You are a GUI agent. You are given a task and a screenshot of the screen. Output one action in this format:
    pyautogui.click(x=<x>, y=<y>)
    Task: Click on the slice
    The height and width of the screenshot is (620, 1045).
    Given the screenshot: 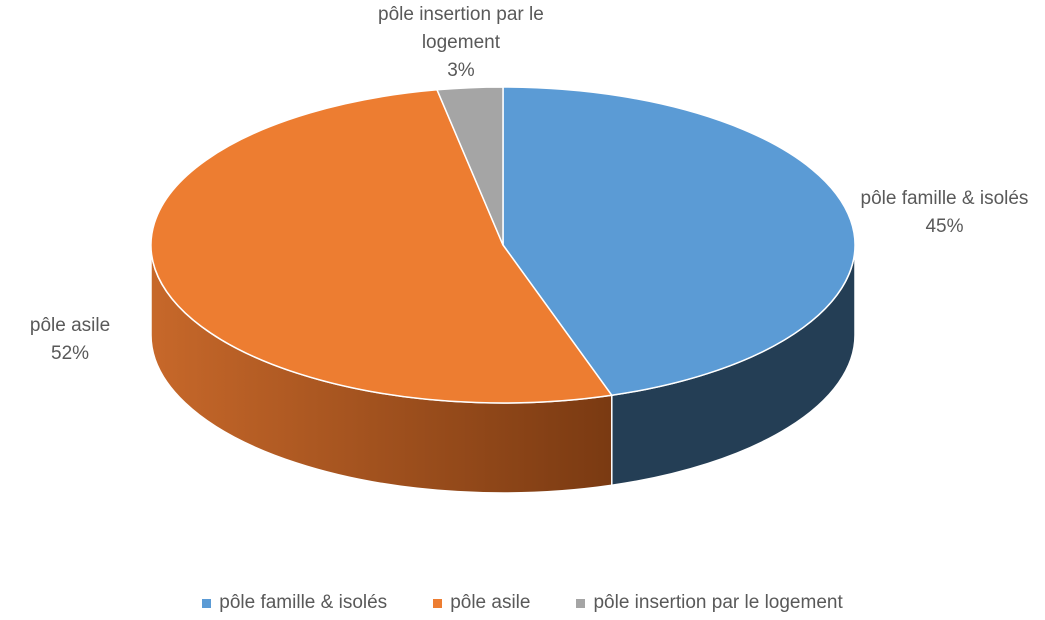 What is the action you would take?
    pyautogui.click(x=469, y=166)
    